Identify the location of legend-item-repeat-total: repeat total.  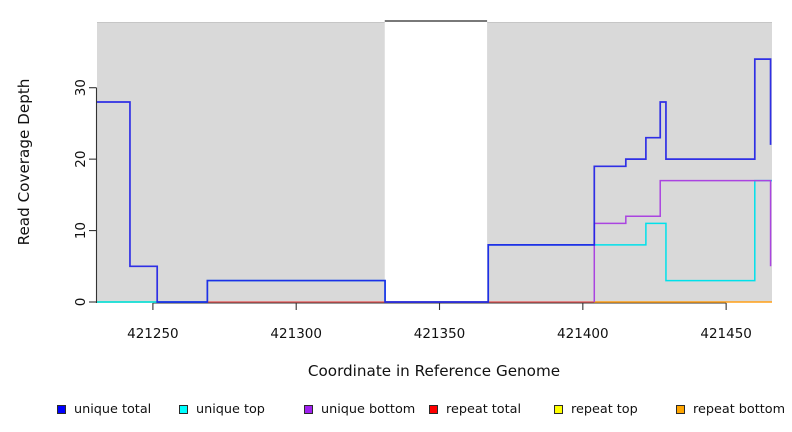
(475, 409).